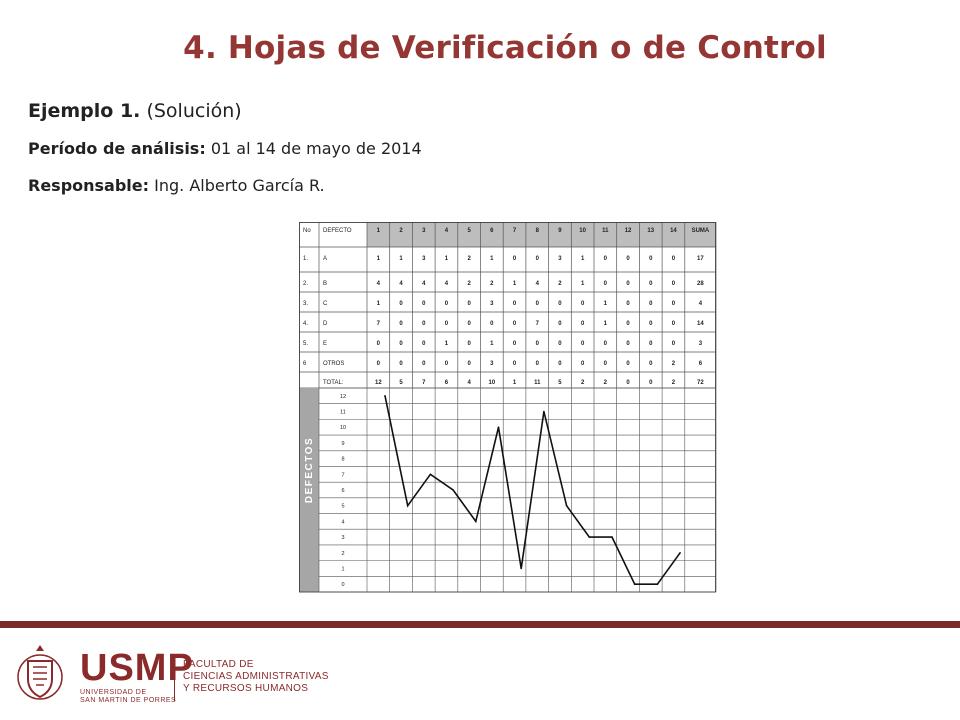 The image size is (960, 720). I want to click on responsible-label: Responsable:, so click(89, 185).